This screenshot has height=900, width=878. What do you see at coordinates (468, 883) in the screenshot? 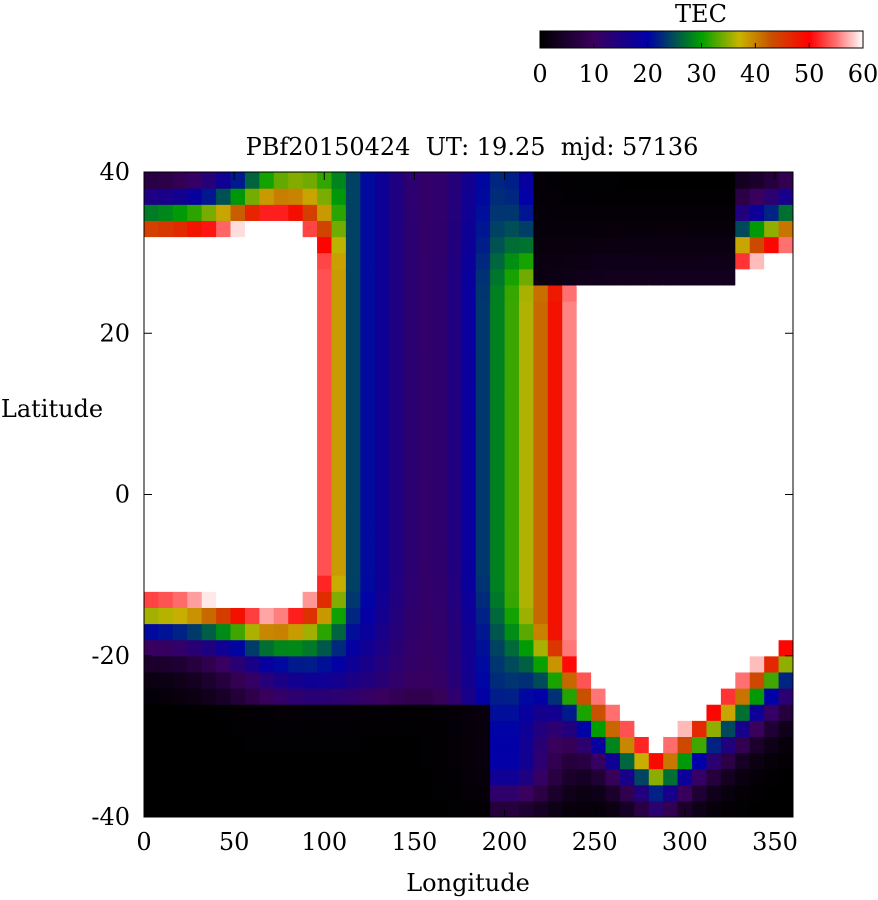
I see `x-axis-label: Longitude` at bounding box center [468, 883].